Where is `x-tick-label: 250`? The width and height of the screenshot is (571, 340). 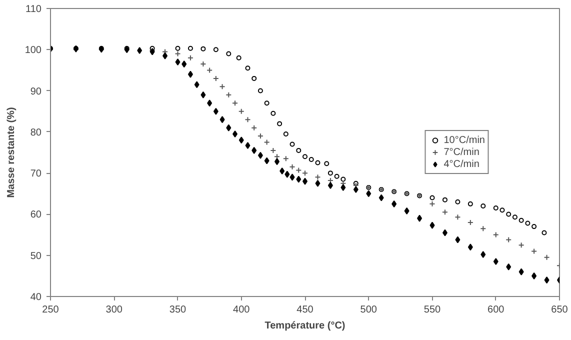 x-tick-label: 250 is located at coordinates (51, 310).